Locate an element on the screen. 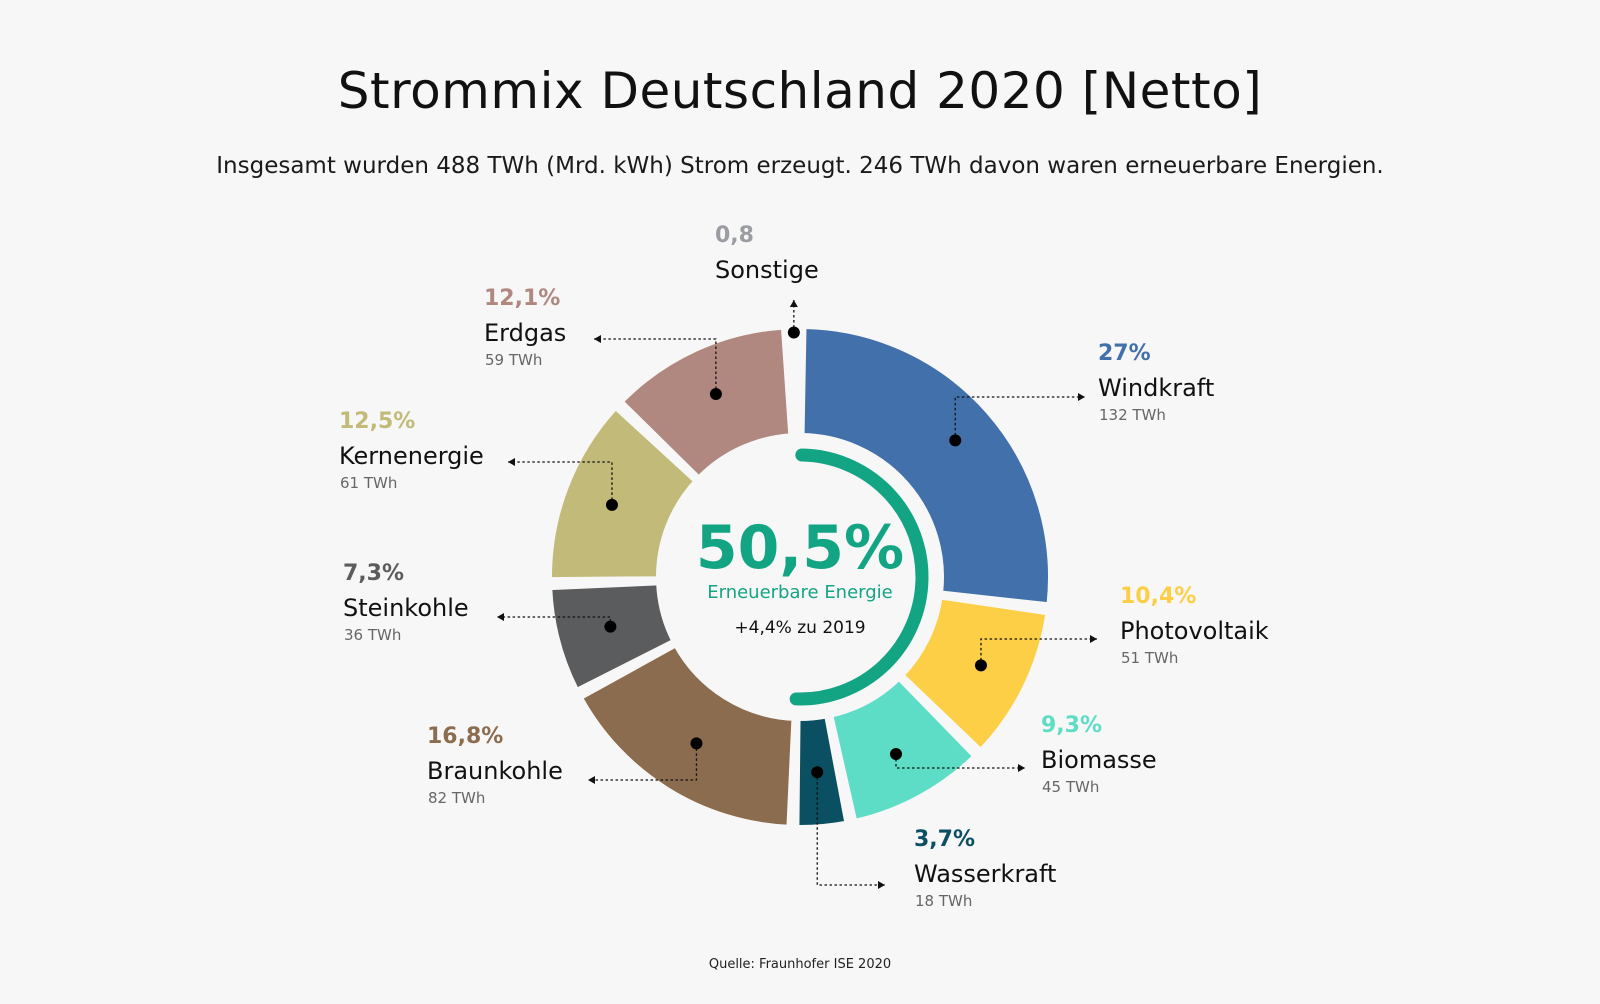 This screenshot has height=1004, width=1600. slice-sonstige is located at coordinates (794, 381).